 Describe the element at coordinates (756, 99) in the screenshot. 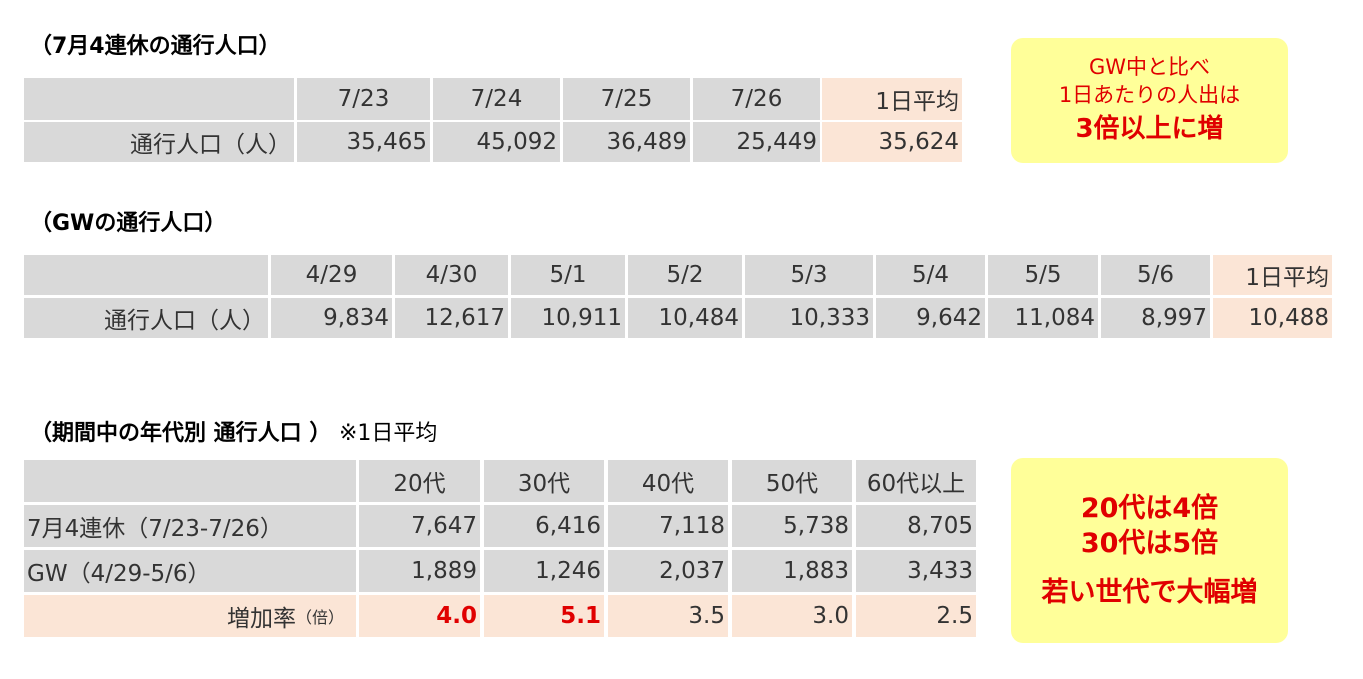

I see `header-cell: 7/26` at that location.